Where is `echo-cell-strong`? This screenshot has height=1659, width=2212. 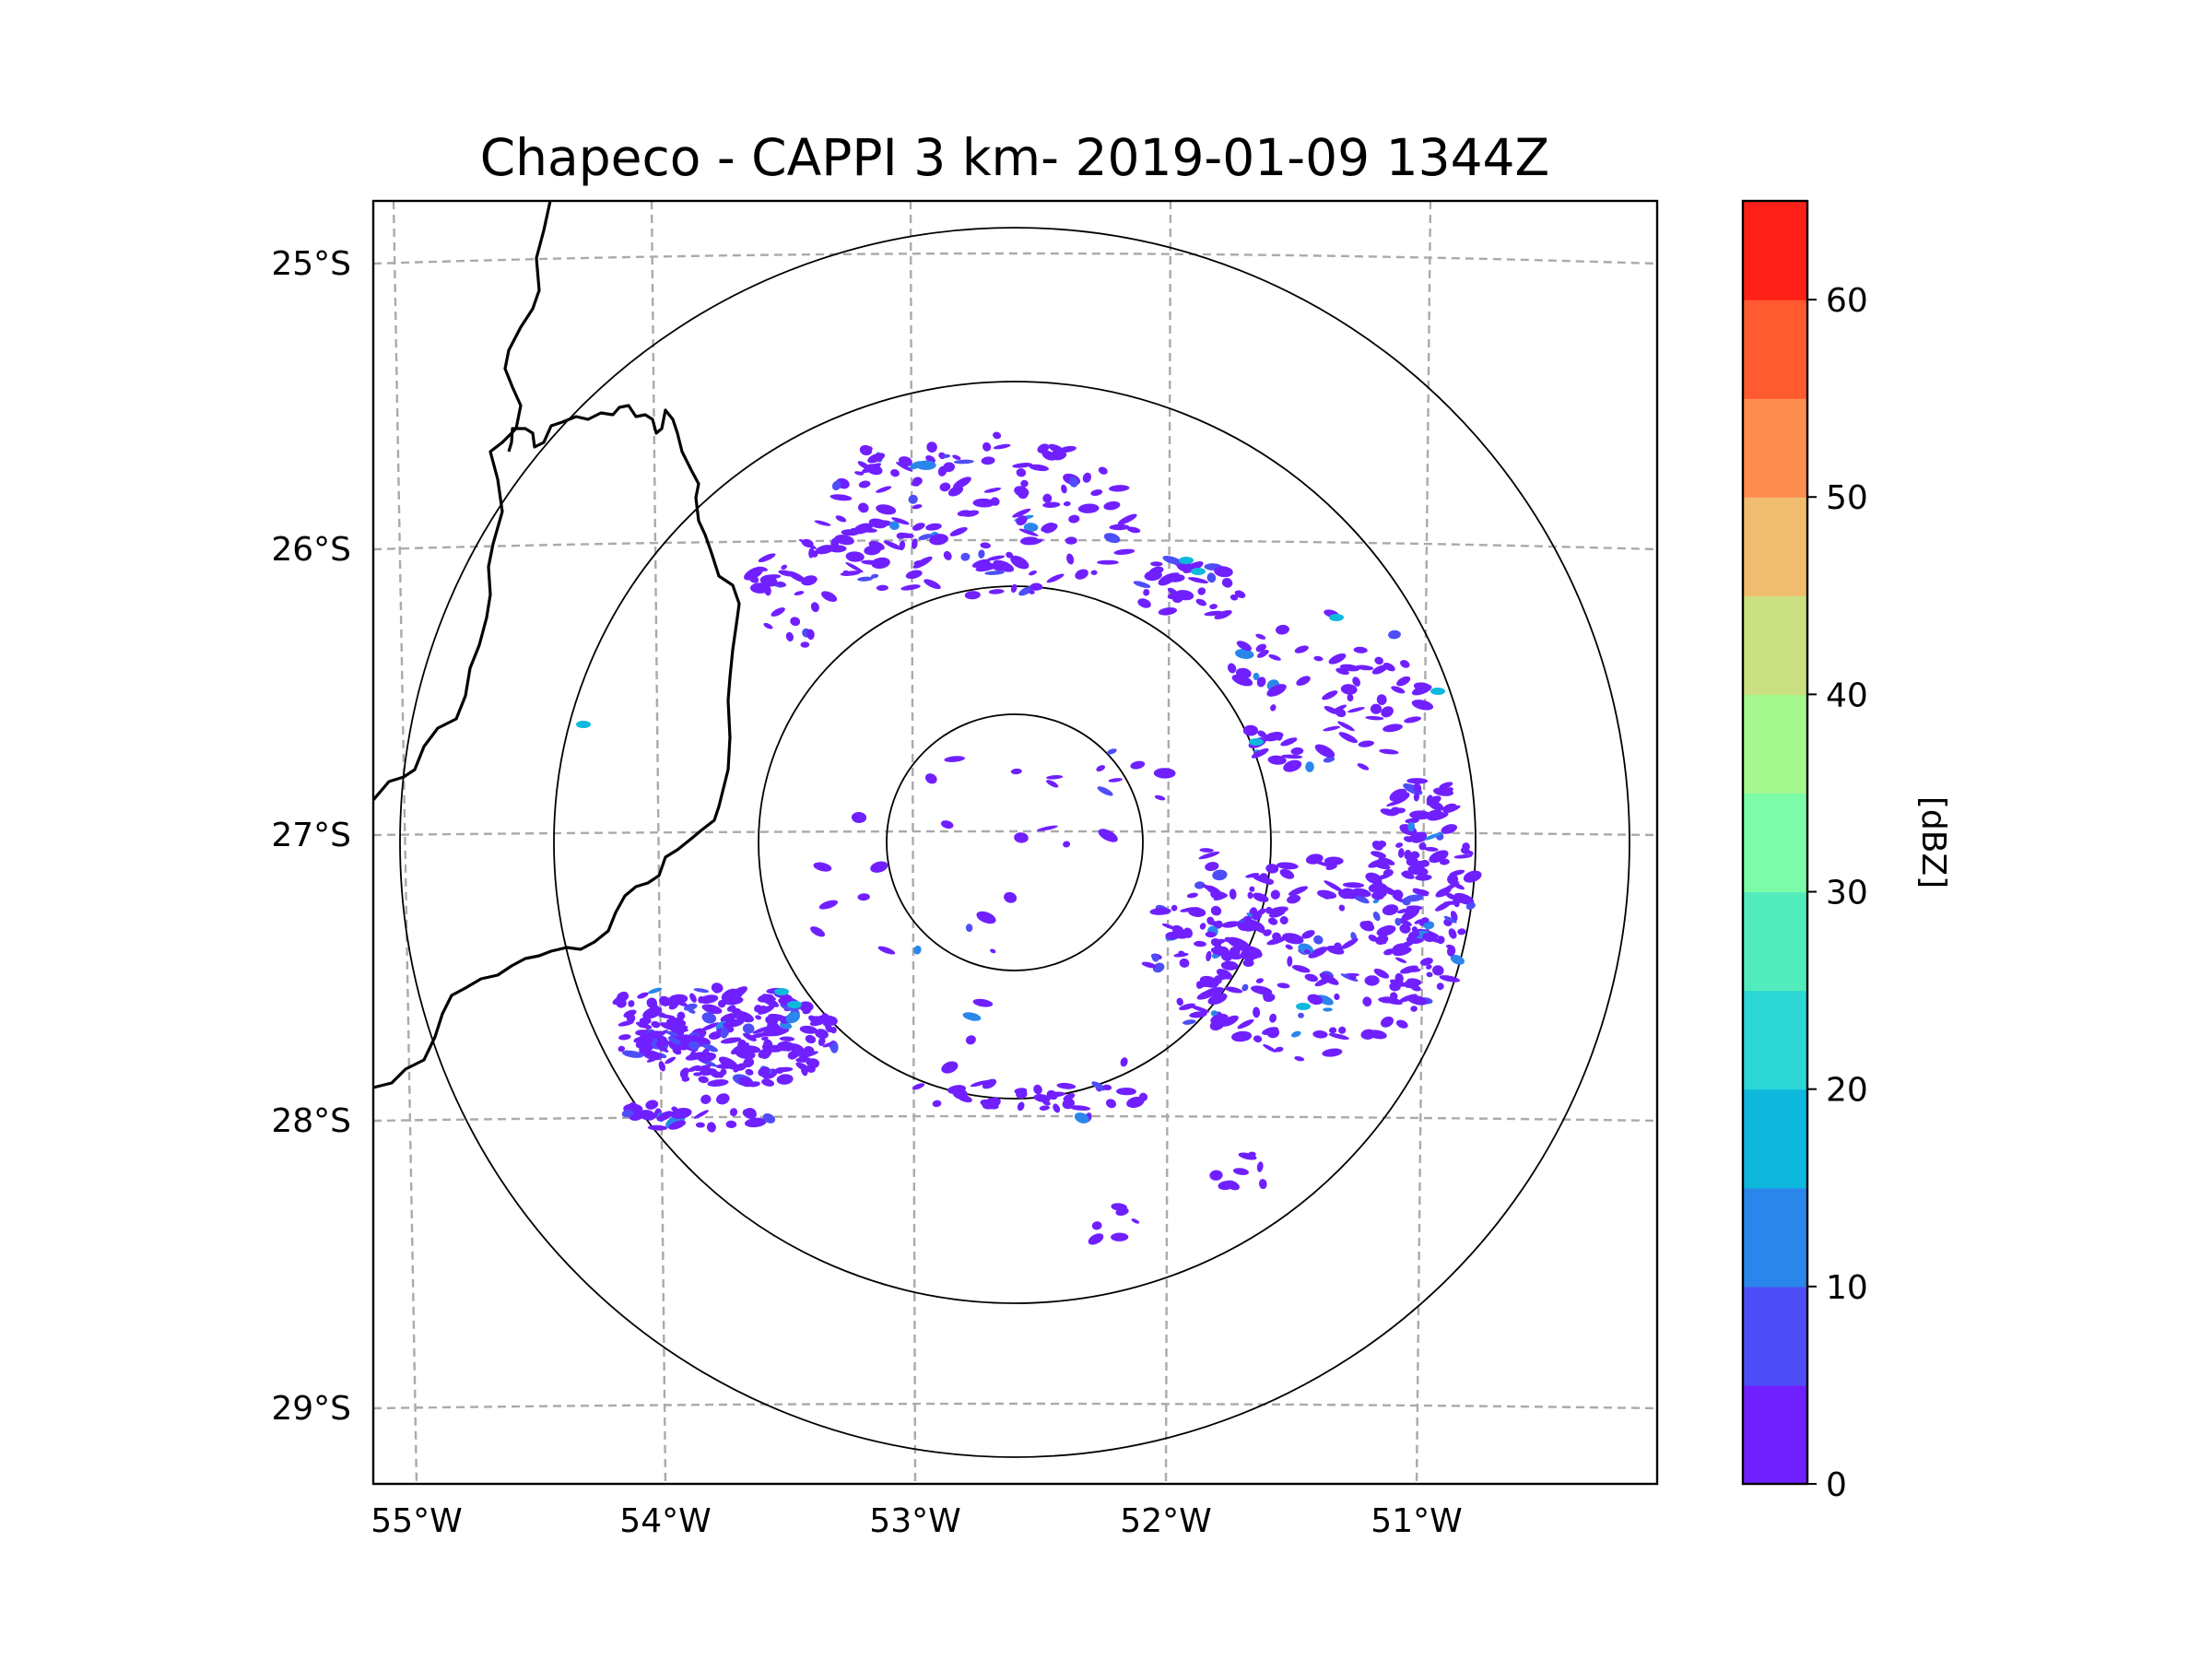 echo-cell-strong is located at coordinates (583, 724).